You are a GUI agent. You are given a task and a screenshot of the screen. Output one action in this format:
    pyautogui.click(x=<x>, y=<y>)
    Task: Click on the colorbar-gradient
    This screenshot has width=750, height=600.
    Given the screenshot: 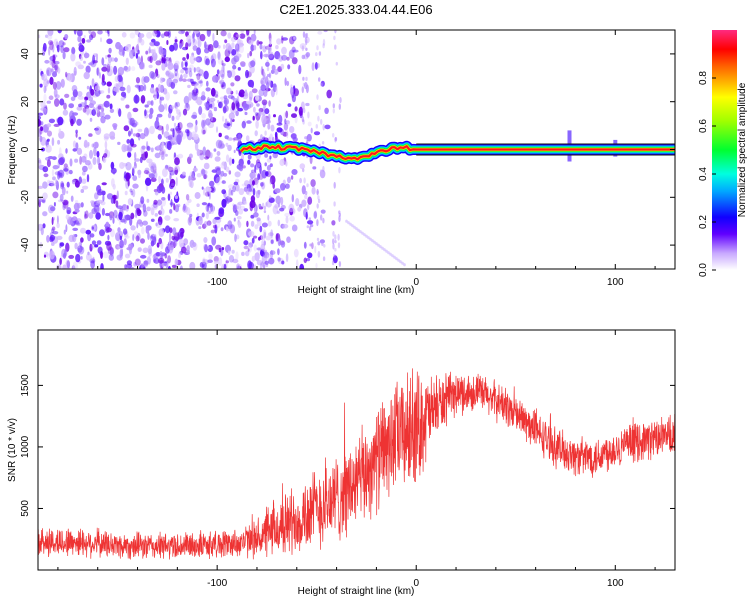 What is the action you would take?
    pyautogui.click(x=724, y=150)
    